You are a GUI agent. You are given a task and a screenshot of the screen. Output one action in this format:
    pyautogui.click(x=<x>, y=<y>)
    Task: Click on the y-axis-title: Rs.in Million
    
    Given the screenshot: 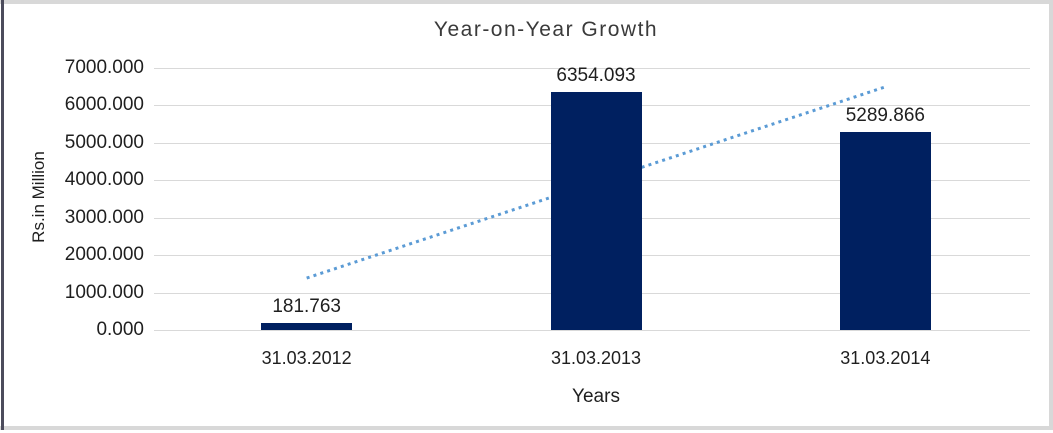 What is the action you would take?
    pyautogui.click(x=38, y=197)
    